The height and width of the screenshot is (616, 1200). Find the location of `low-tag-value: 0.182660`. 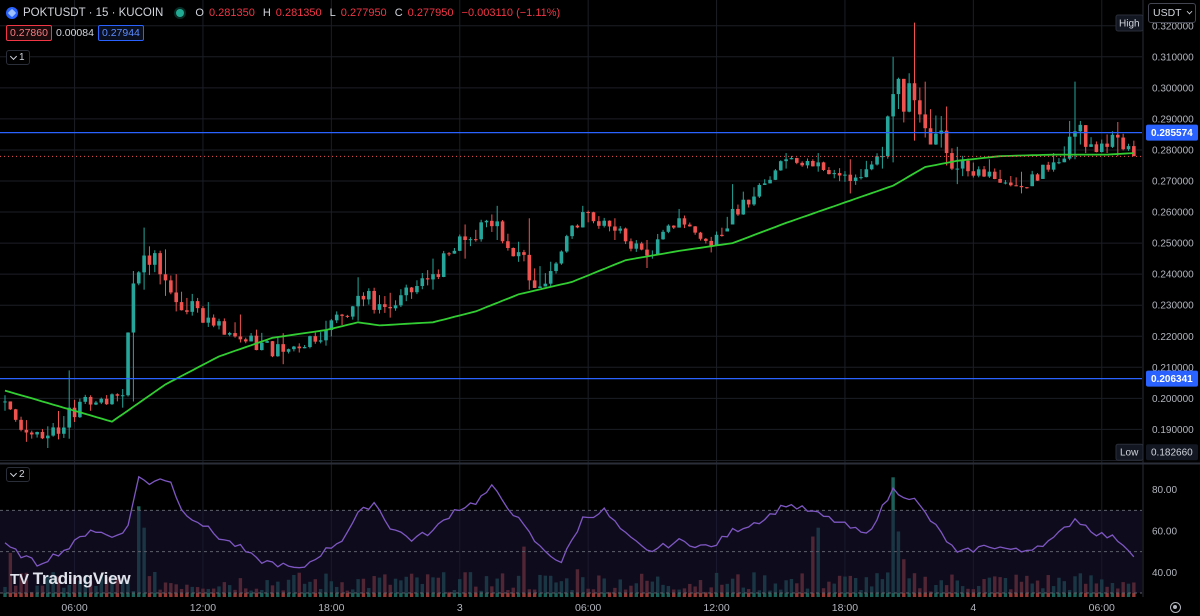

low-tag-value: 0.182660 is located at coordinates (1172, 453).